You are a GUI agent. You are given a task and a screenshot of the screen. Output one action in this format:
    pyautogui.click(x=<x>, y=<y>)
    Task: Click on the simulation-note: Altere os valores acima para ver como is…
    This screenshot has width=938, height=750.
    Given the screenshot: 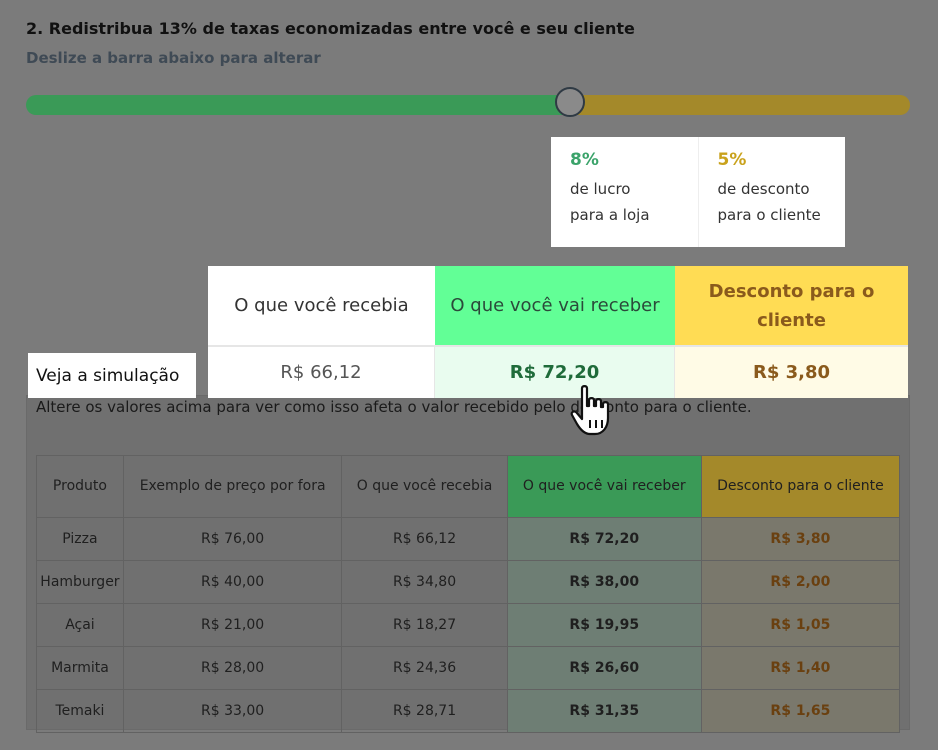 What is the action you would take?
    pyautogui.click(x=394, y=407)
    